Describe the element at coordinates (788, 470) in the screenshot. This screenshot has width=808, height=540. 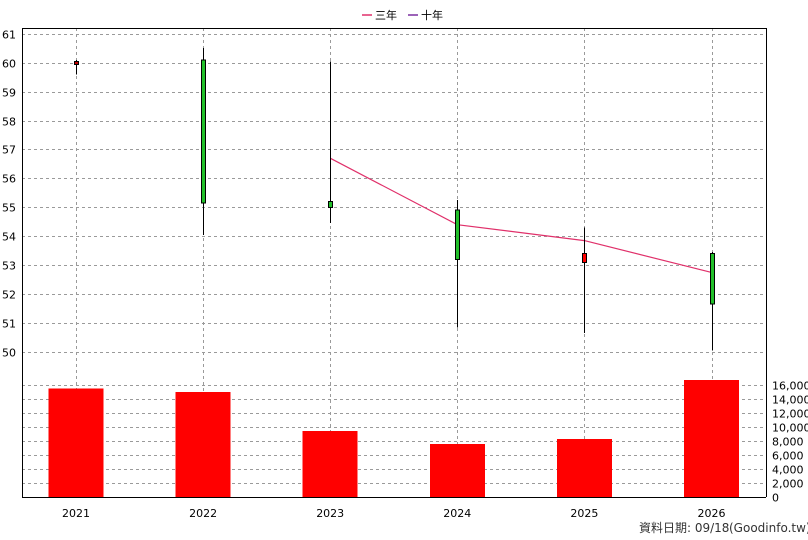
I see `volume-tick-label: 4,000` at that location.